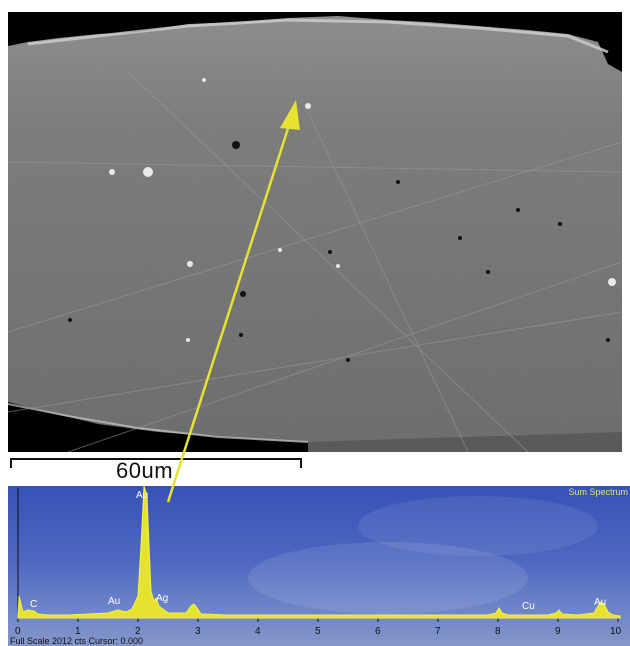 This screenshot has width=630, height=646. What do you see at coordinates (162, 598) in the screenshot?
I see `peak-label-ag: Ag` at bounding box center [162, 598].